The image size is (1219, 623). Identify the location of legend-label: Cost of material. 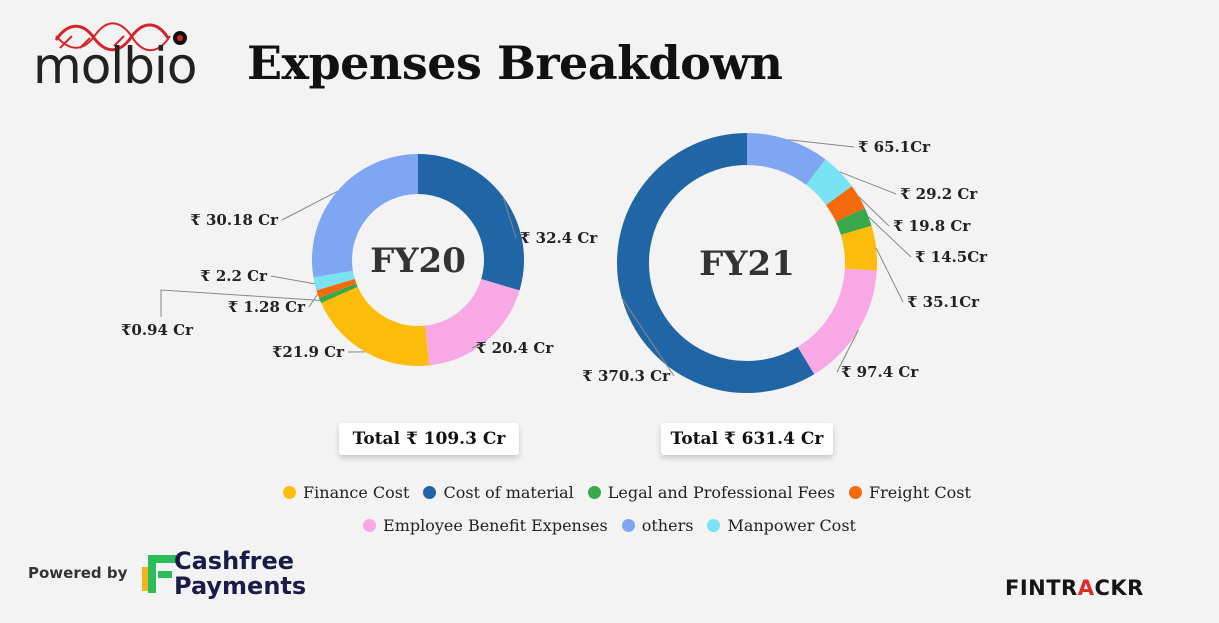
(508, 492).